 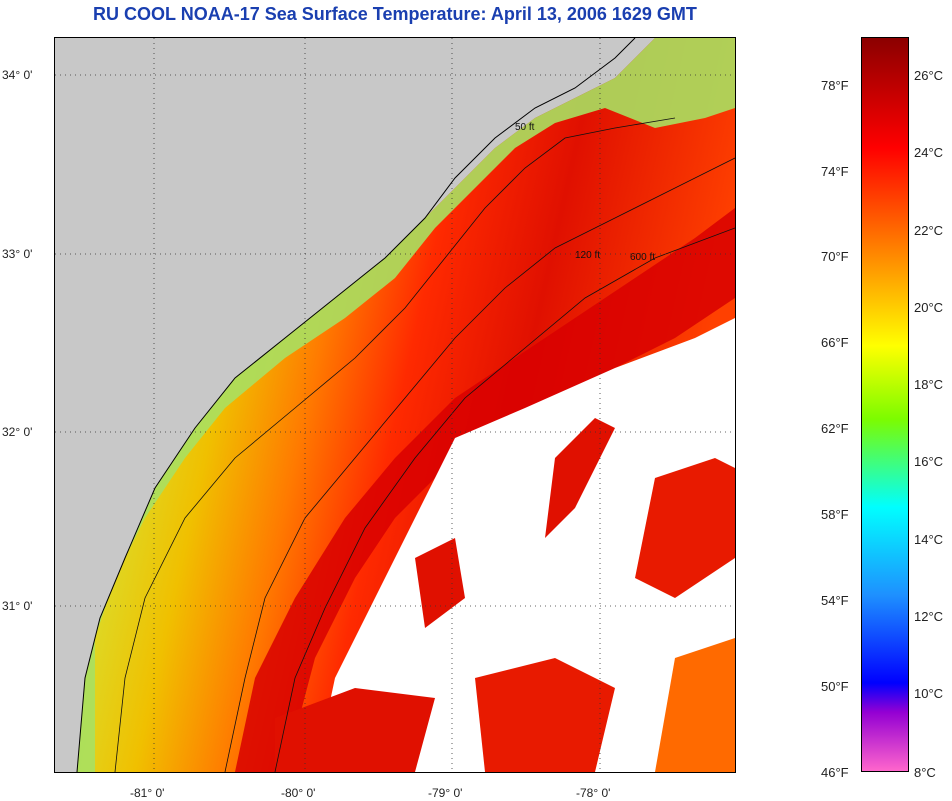 I want to click on lon-label-80: -80° 0', so click(x=298, y=793).